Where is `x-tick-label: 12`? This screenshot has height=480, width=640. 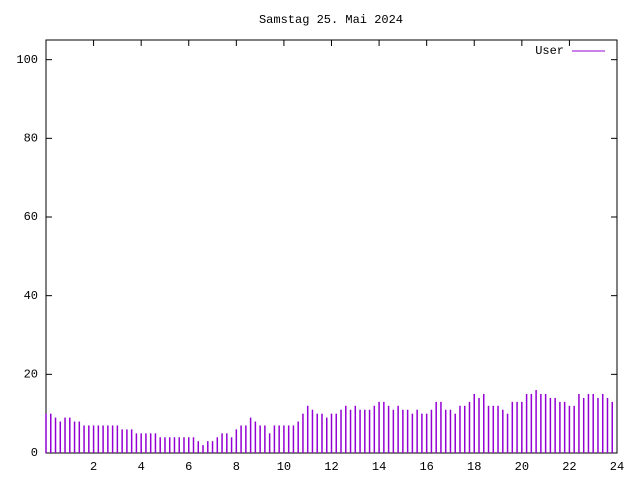
x-tick-label: 12 is located at coordinates (331, 467).